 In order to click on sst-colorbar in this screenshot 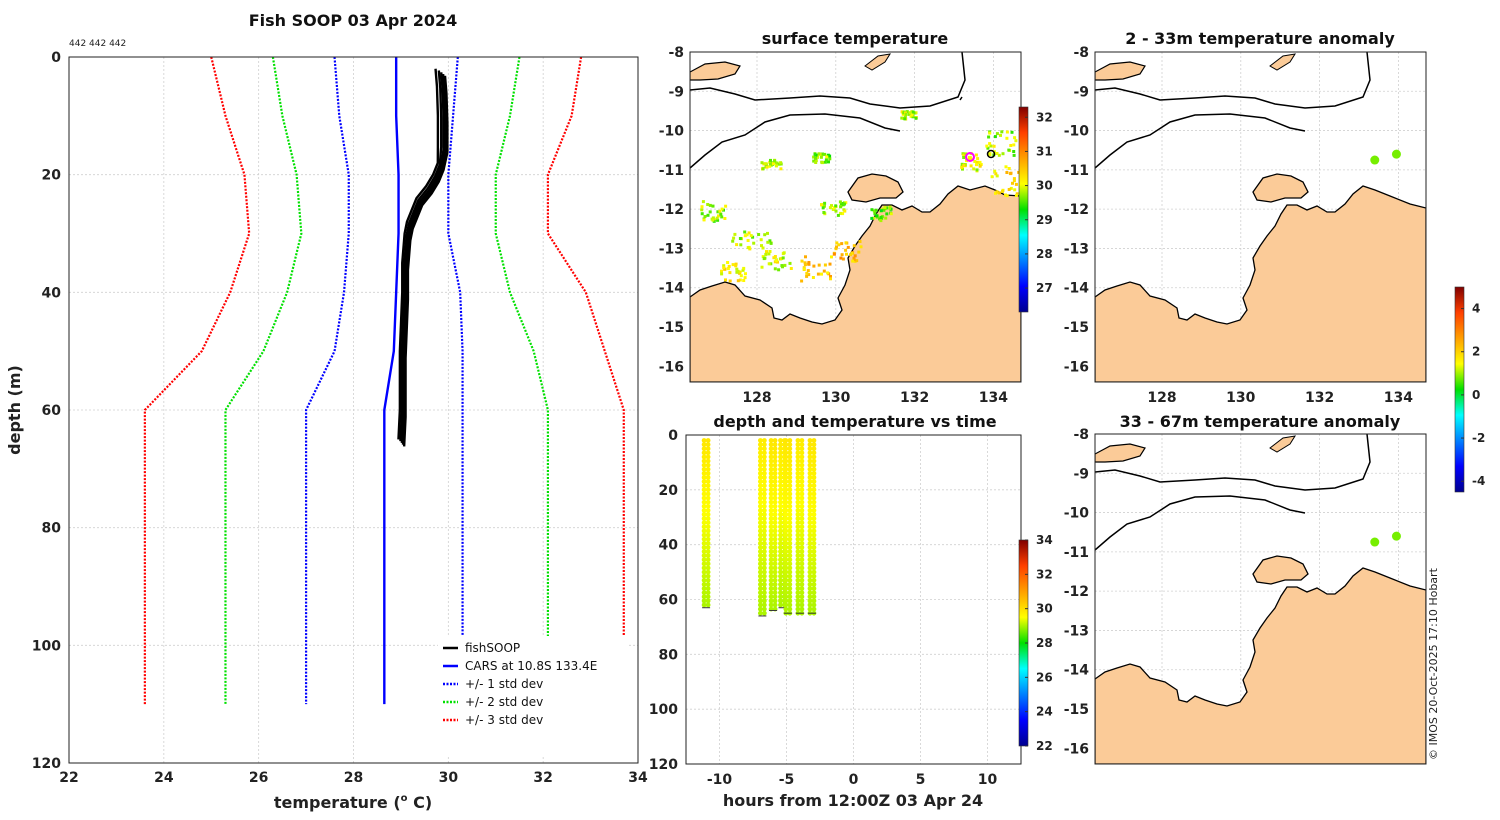, I will do `click(1023, 209)`.